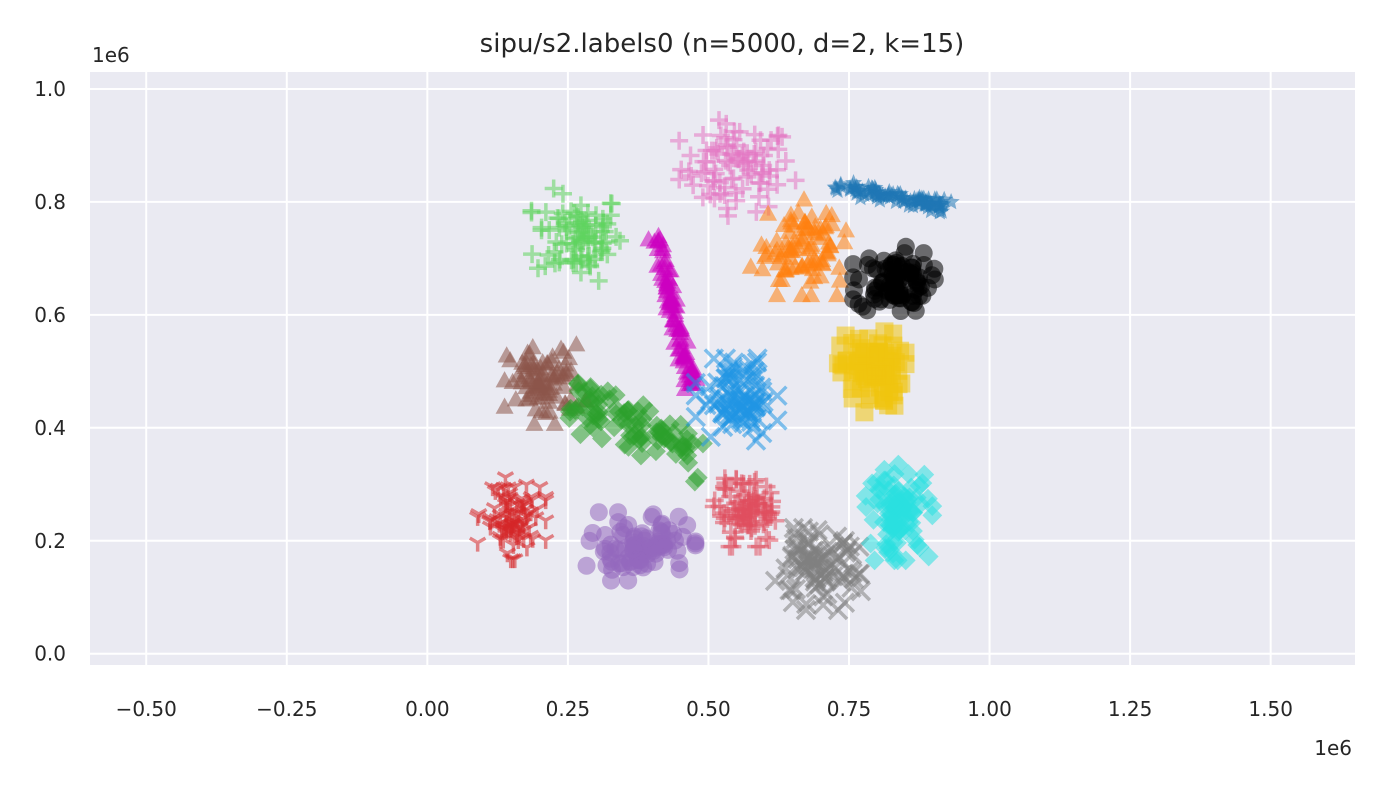 This screenshot has height=785, width=1379. I want to click on x-axis-ticks: −0.50 −0.25 0.00 0.25 0.50 0.75 1.00 1.25 1.50, so click(704, 709).